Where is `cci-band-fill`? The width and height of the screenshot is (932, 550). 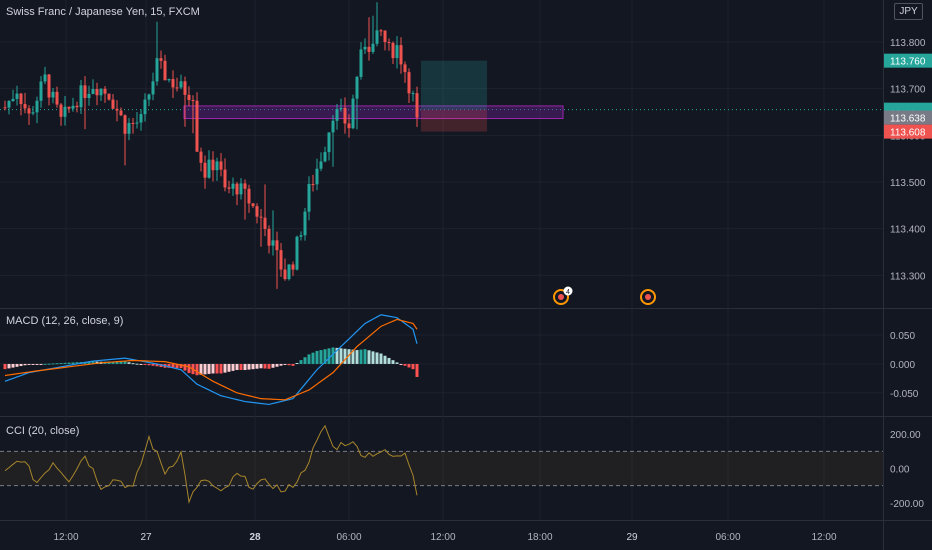
cci-band-fill is located at coordinates (441, 468).